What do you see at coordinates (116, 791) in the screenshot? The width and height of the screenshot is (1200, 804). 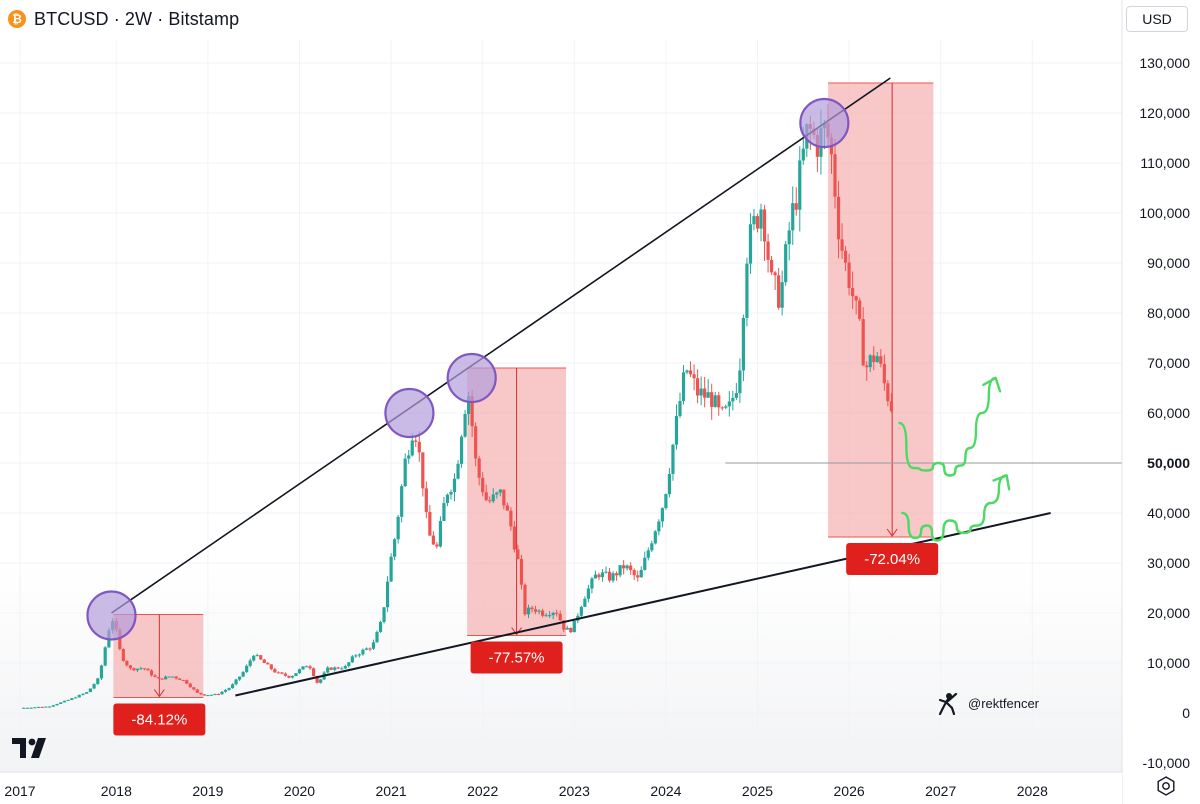 I see `x-tick-label: 2018` at bounding box center [116, 791].